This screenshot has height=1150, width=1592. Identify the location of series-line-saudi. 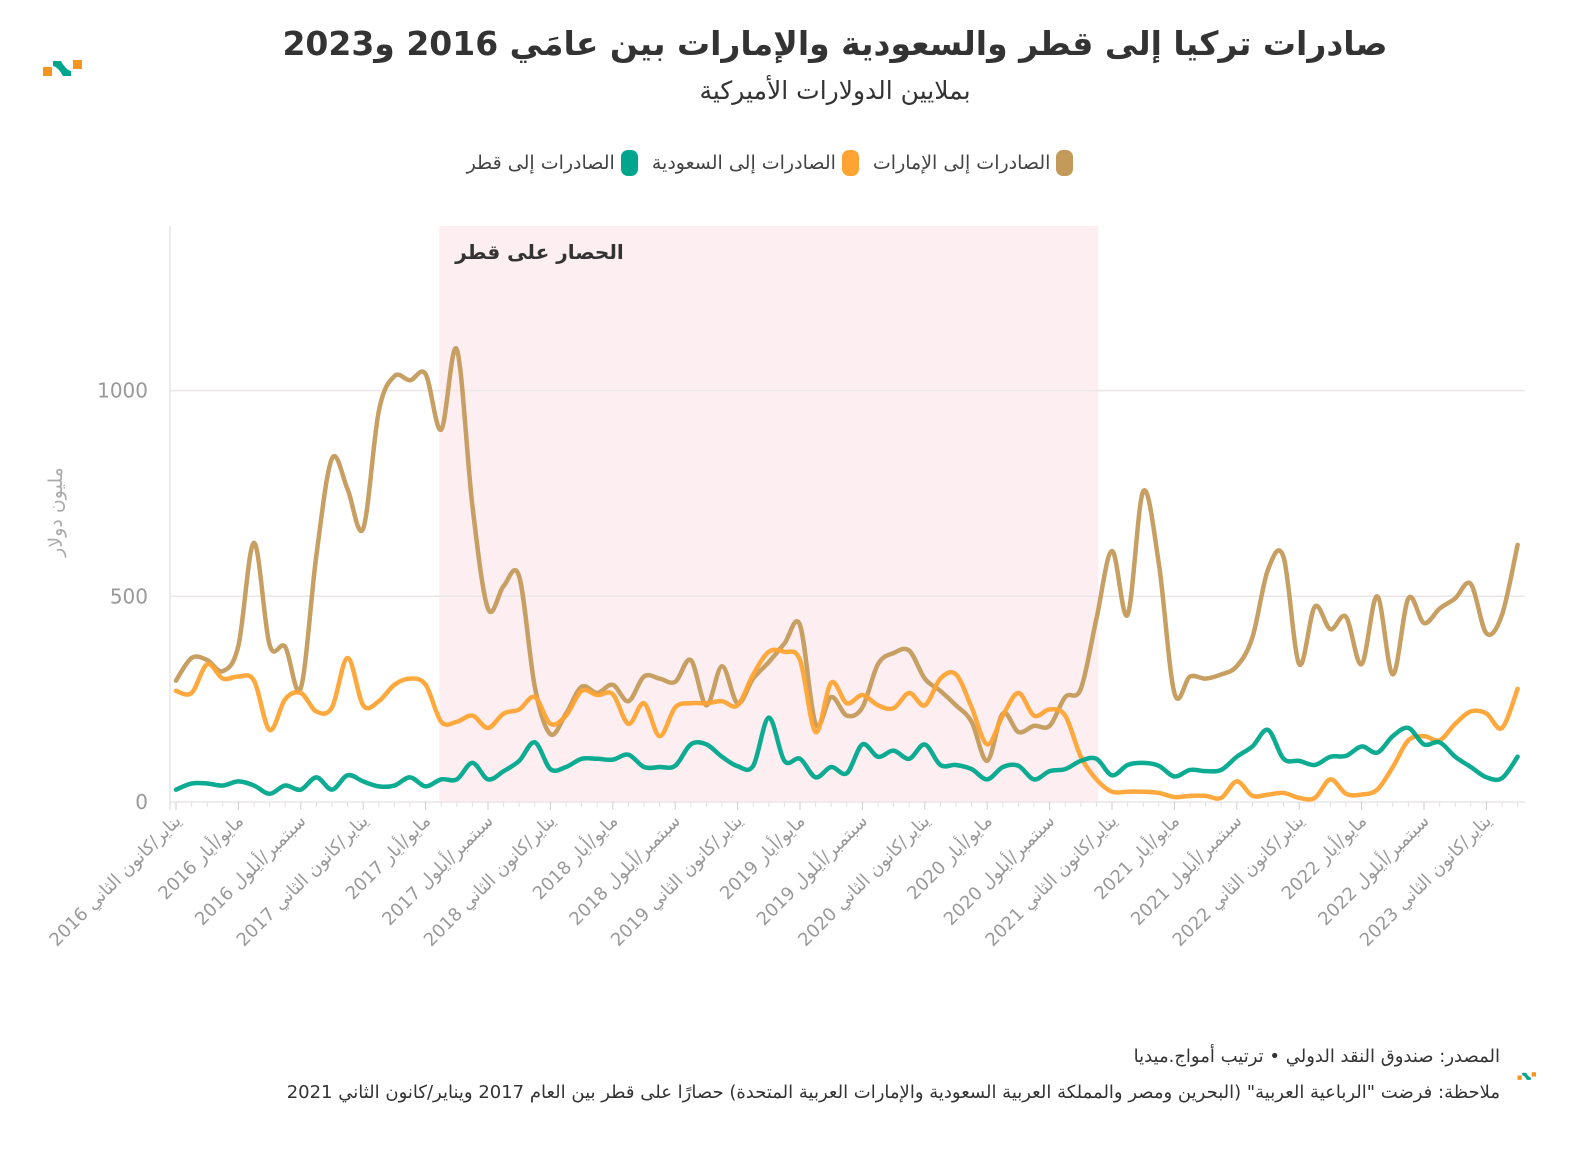
(846, 724).